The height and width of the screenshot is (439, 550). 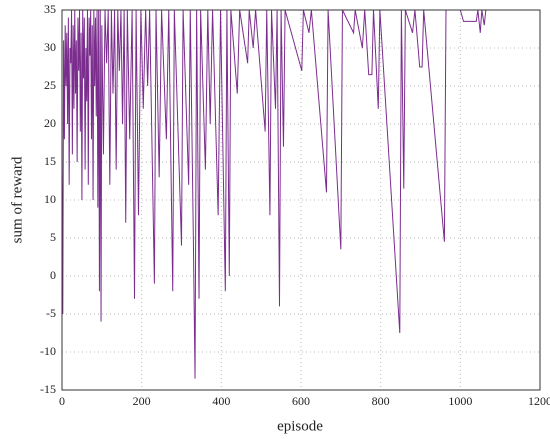 I want to click on y-tick-label: 20, so click(x=50, y=123).